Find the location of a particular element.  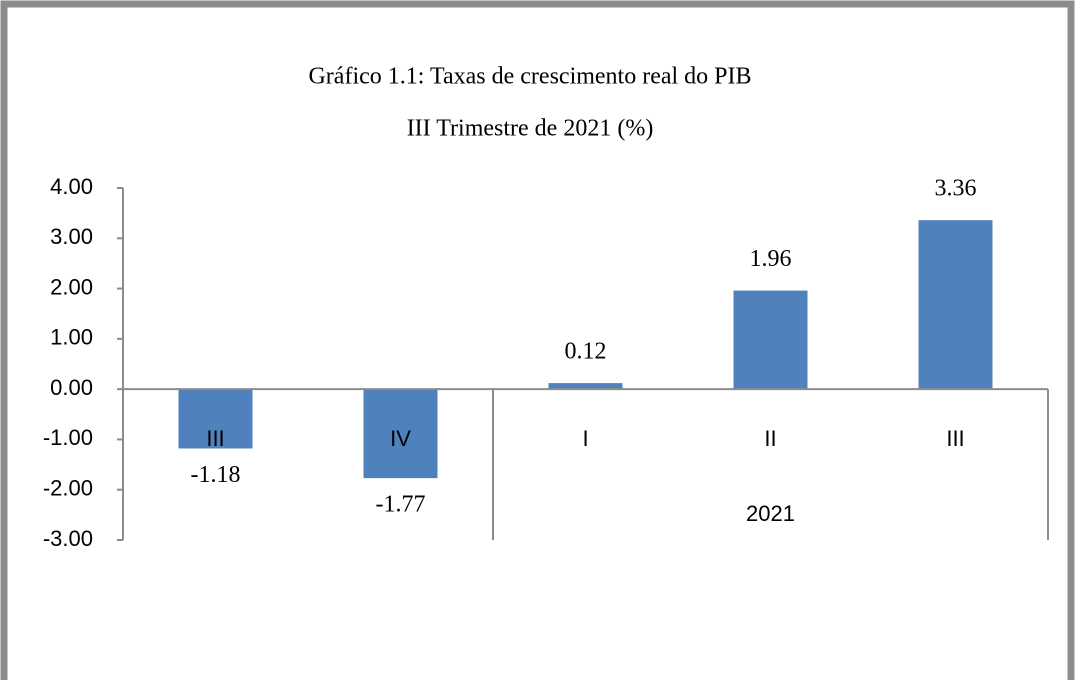

y-tick-label: -1.00 is located at coordinates (68, 437).